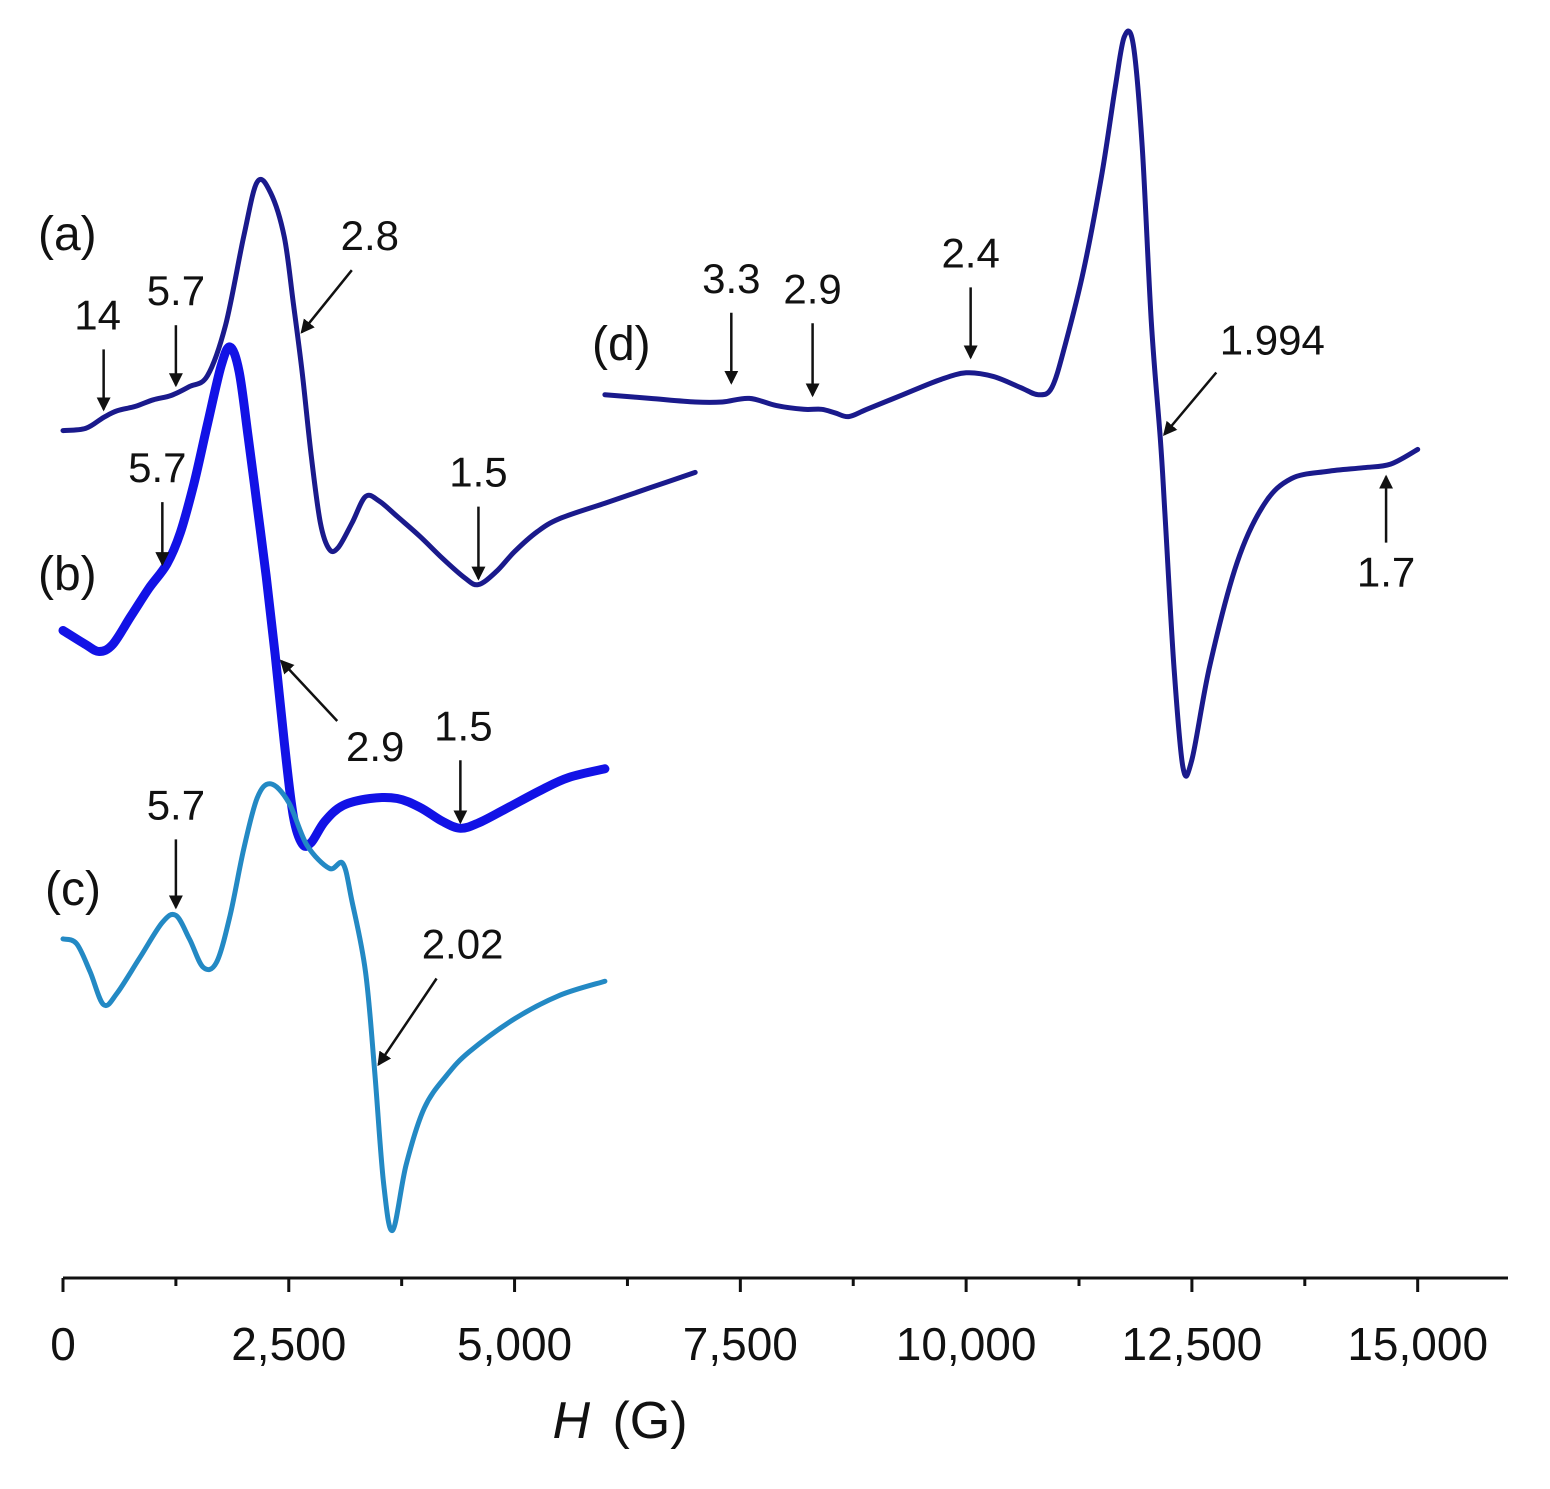 The image size is (1550, 1489). I want to click on curve-label-1: (a), so click(67, 234).